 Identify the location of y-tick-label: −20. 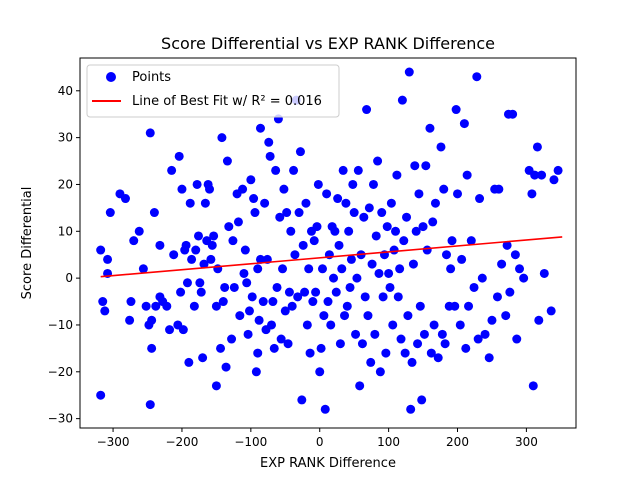
(60, 372).